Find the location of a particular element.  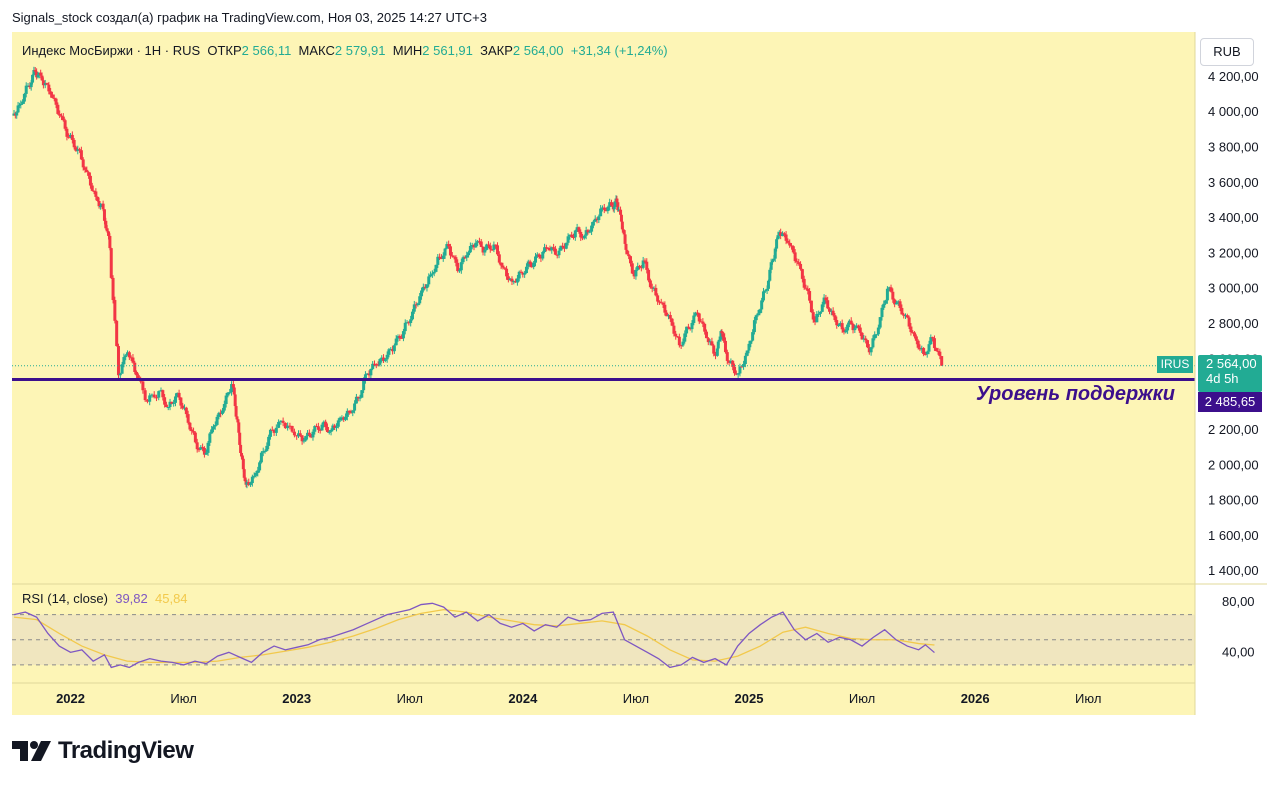

price-tick-label: 3 600,00 is located at coordinates (1233, 182).